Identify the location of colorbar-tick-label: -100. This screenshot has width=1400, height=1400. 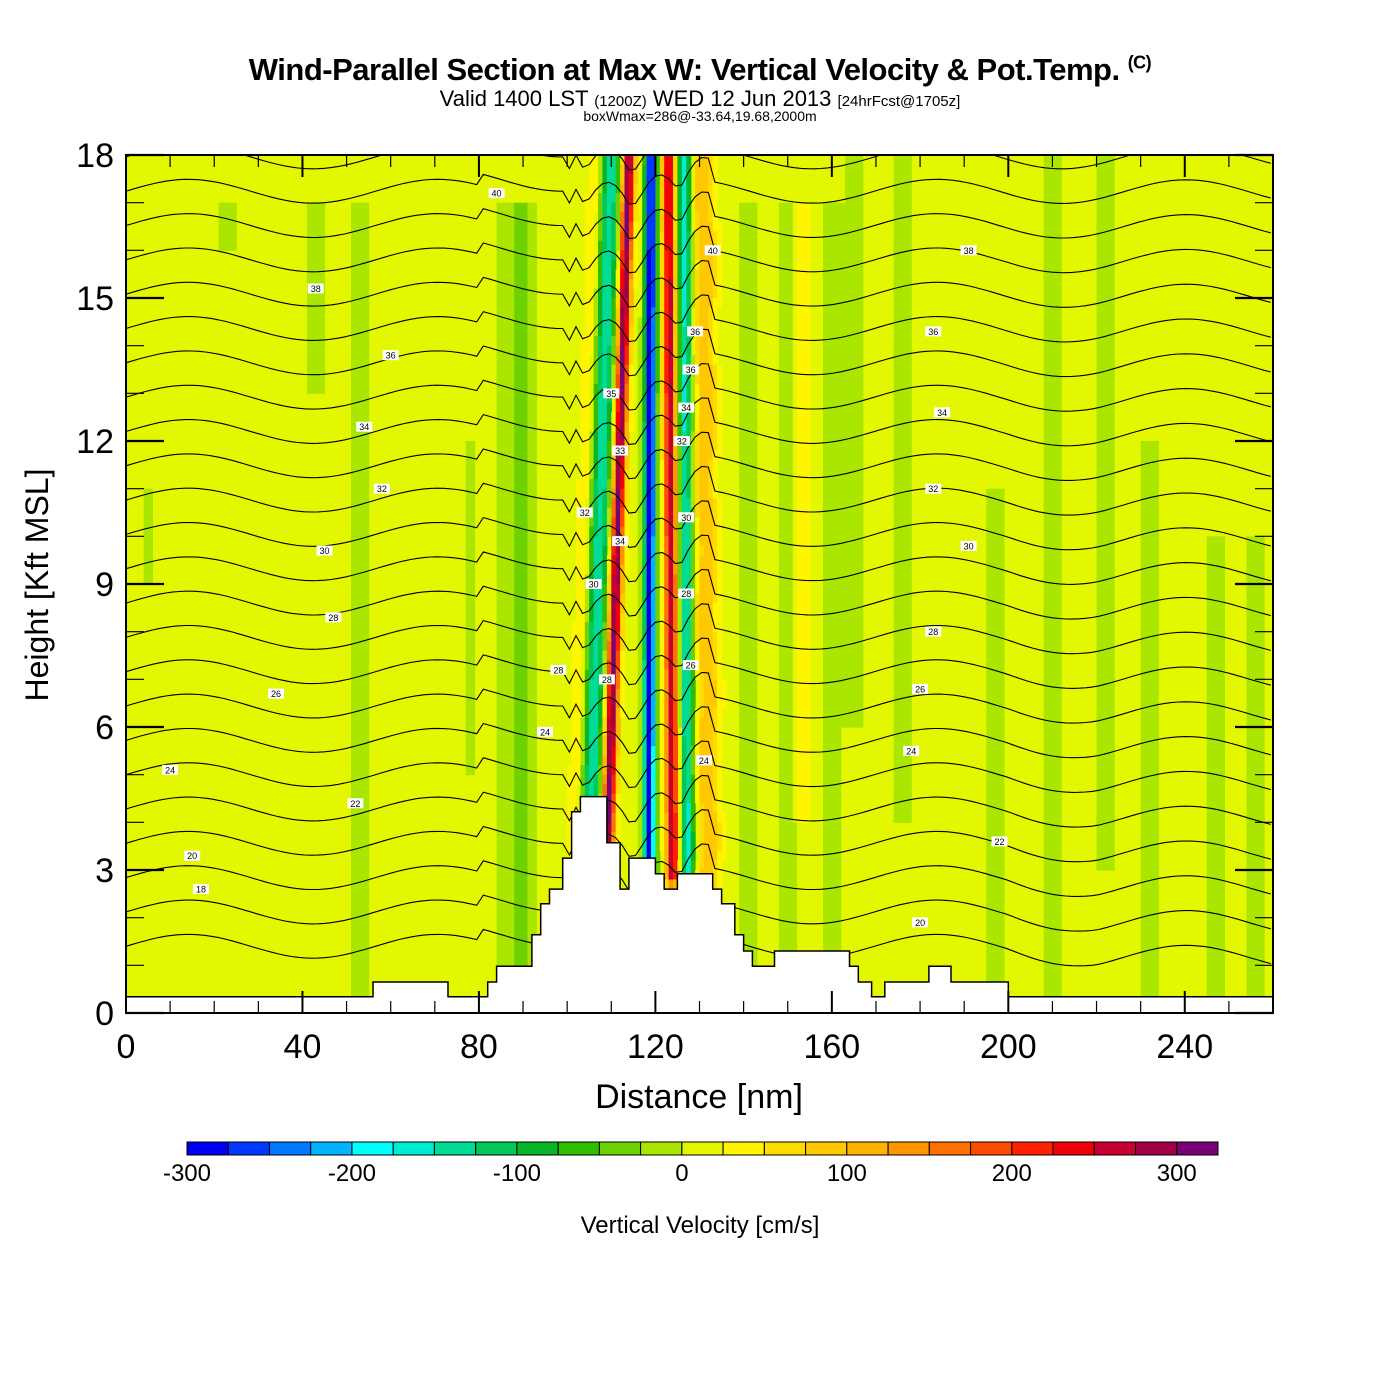
(517, 1173).